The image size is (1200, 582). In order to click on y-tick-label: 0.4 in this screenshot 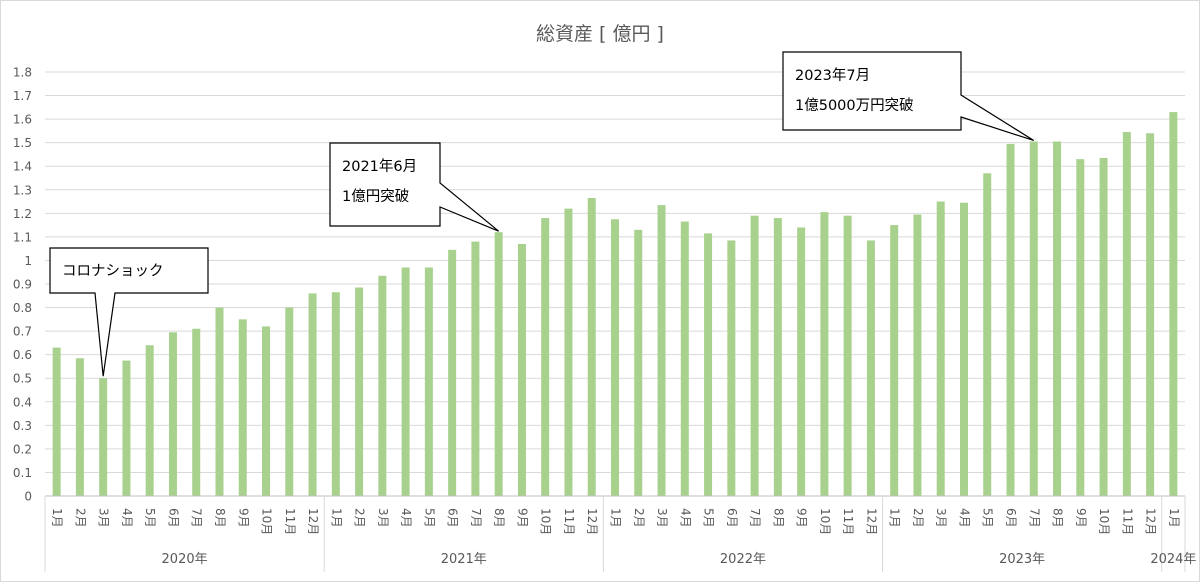, I will do `click(22, 402)`.